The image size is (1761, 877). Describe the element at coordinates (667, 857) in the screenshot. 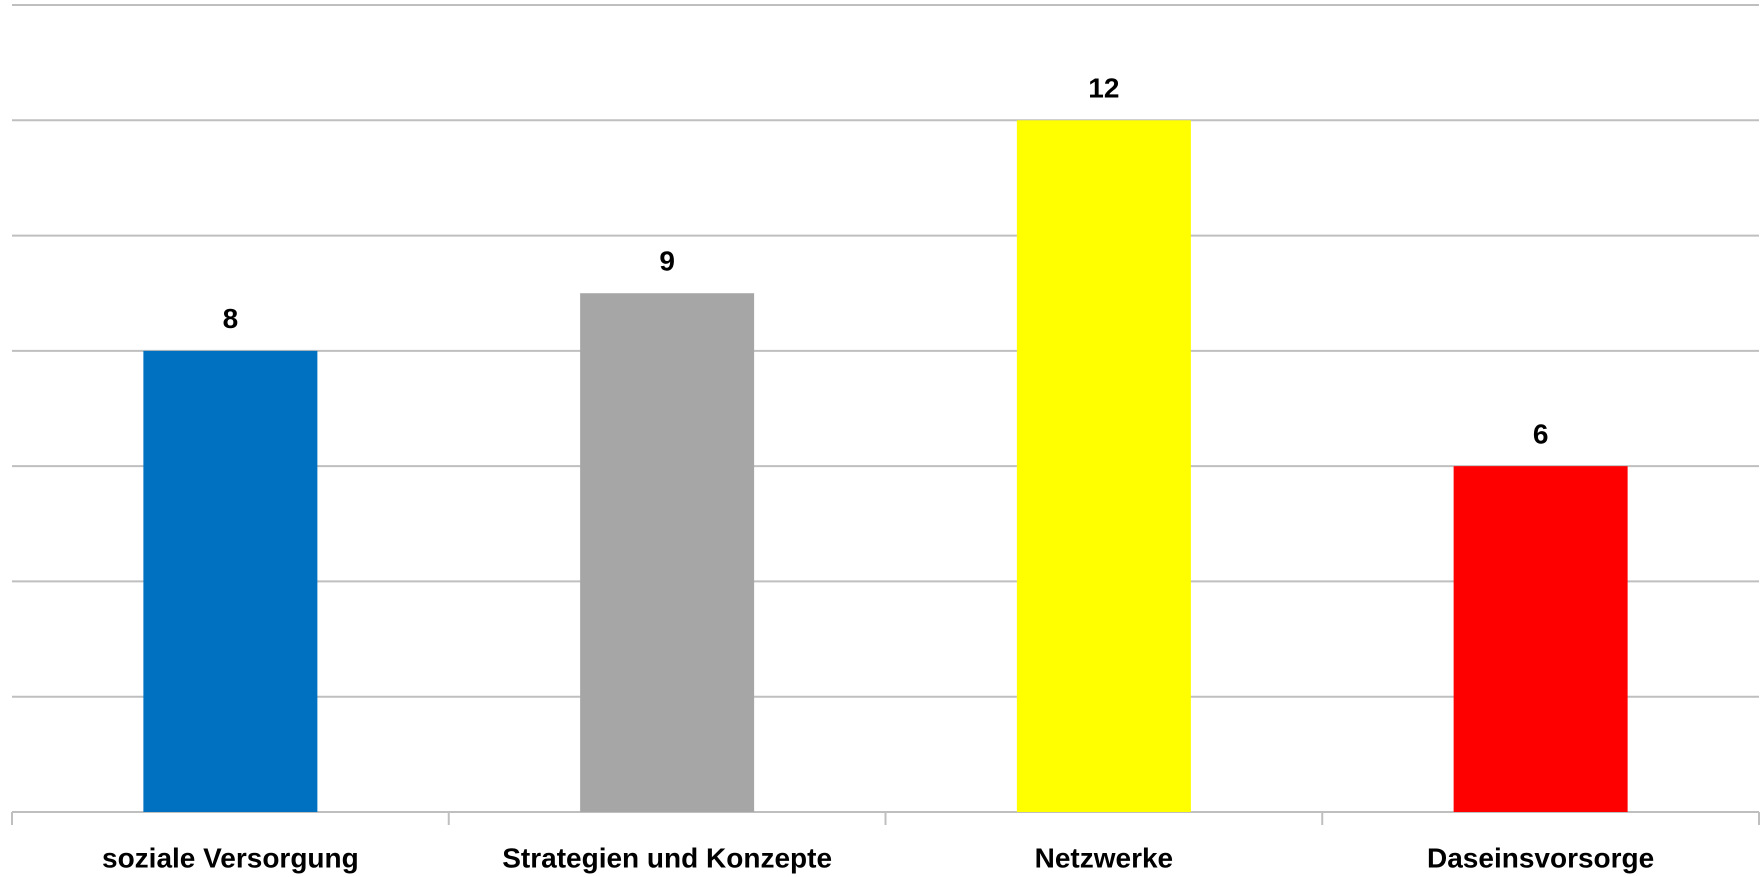

I see `x-tick-label: Strategien und Konzepte` at that location.